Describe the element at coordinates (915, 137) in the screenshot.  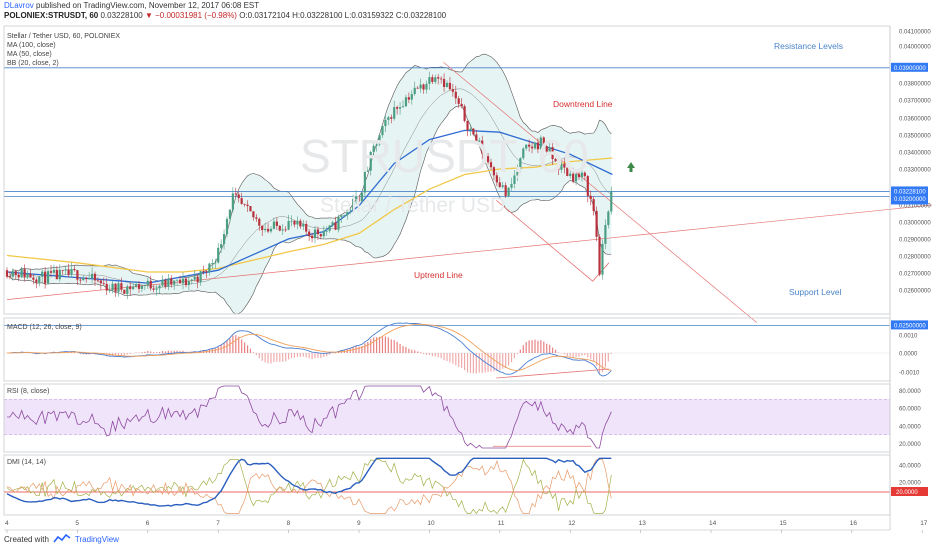
I see `price-tick-label: 0.03500000` at that location.